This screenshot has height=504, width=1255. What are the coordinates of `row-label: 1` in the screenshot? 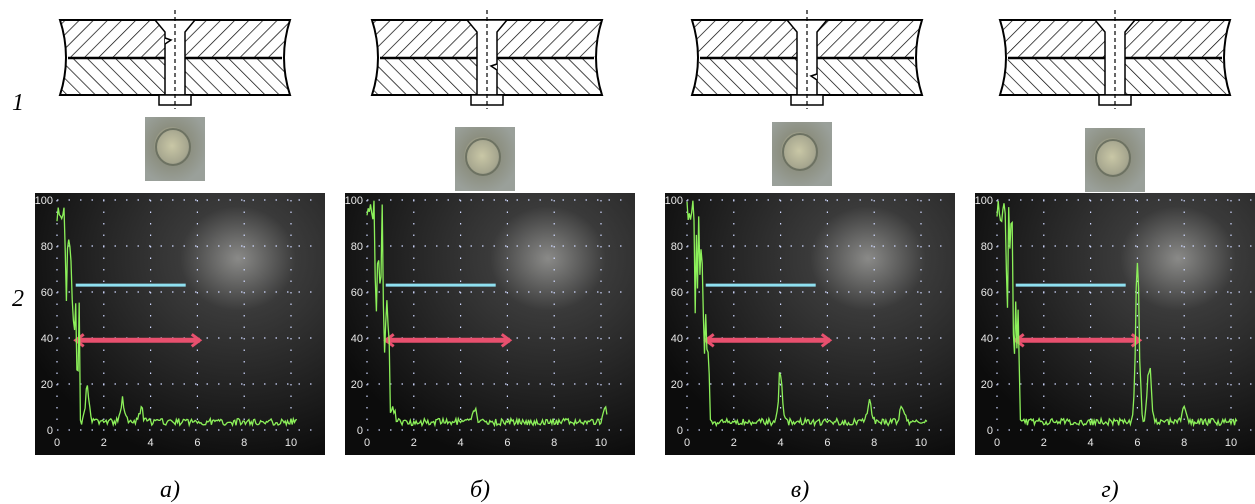 It's located at (18, 103).